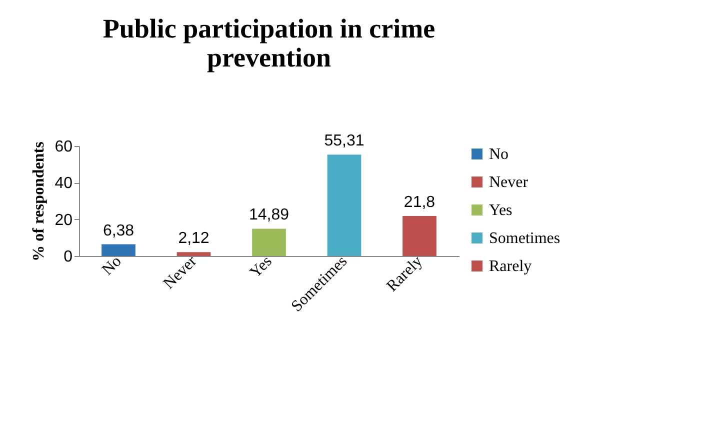  Describe the element at coordinates (524, 238) in the screenshot. I see `legend-label: Sometimes` at that location.